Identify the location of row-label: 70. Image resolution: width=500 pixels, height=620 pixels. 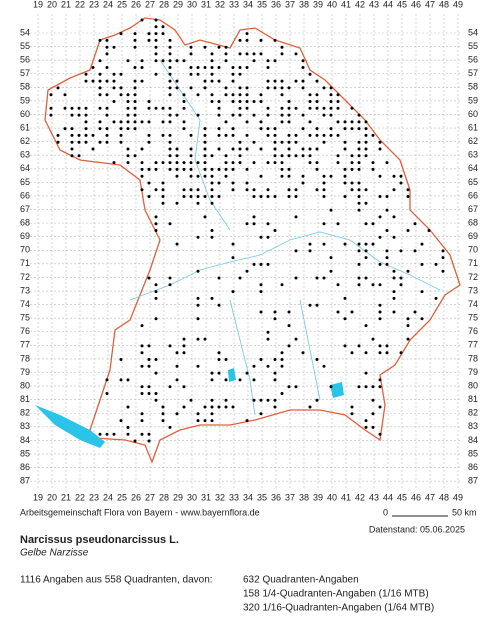
(25, 250).